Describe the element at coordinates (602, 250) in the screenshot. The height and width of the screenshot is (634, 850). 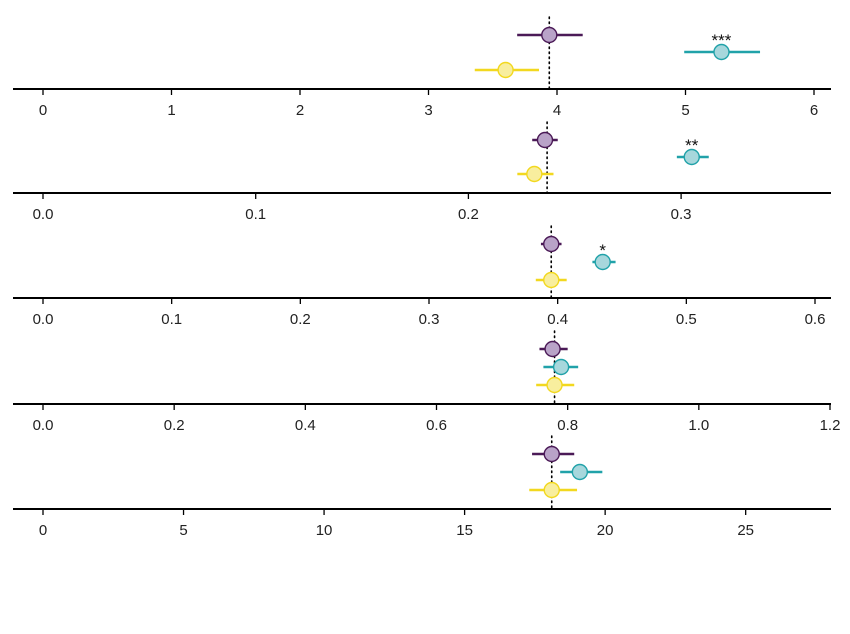
I see `series-teal-significance: *` at that location.